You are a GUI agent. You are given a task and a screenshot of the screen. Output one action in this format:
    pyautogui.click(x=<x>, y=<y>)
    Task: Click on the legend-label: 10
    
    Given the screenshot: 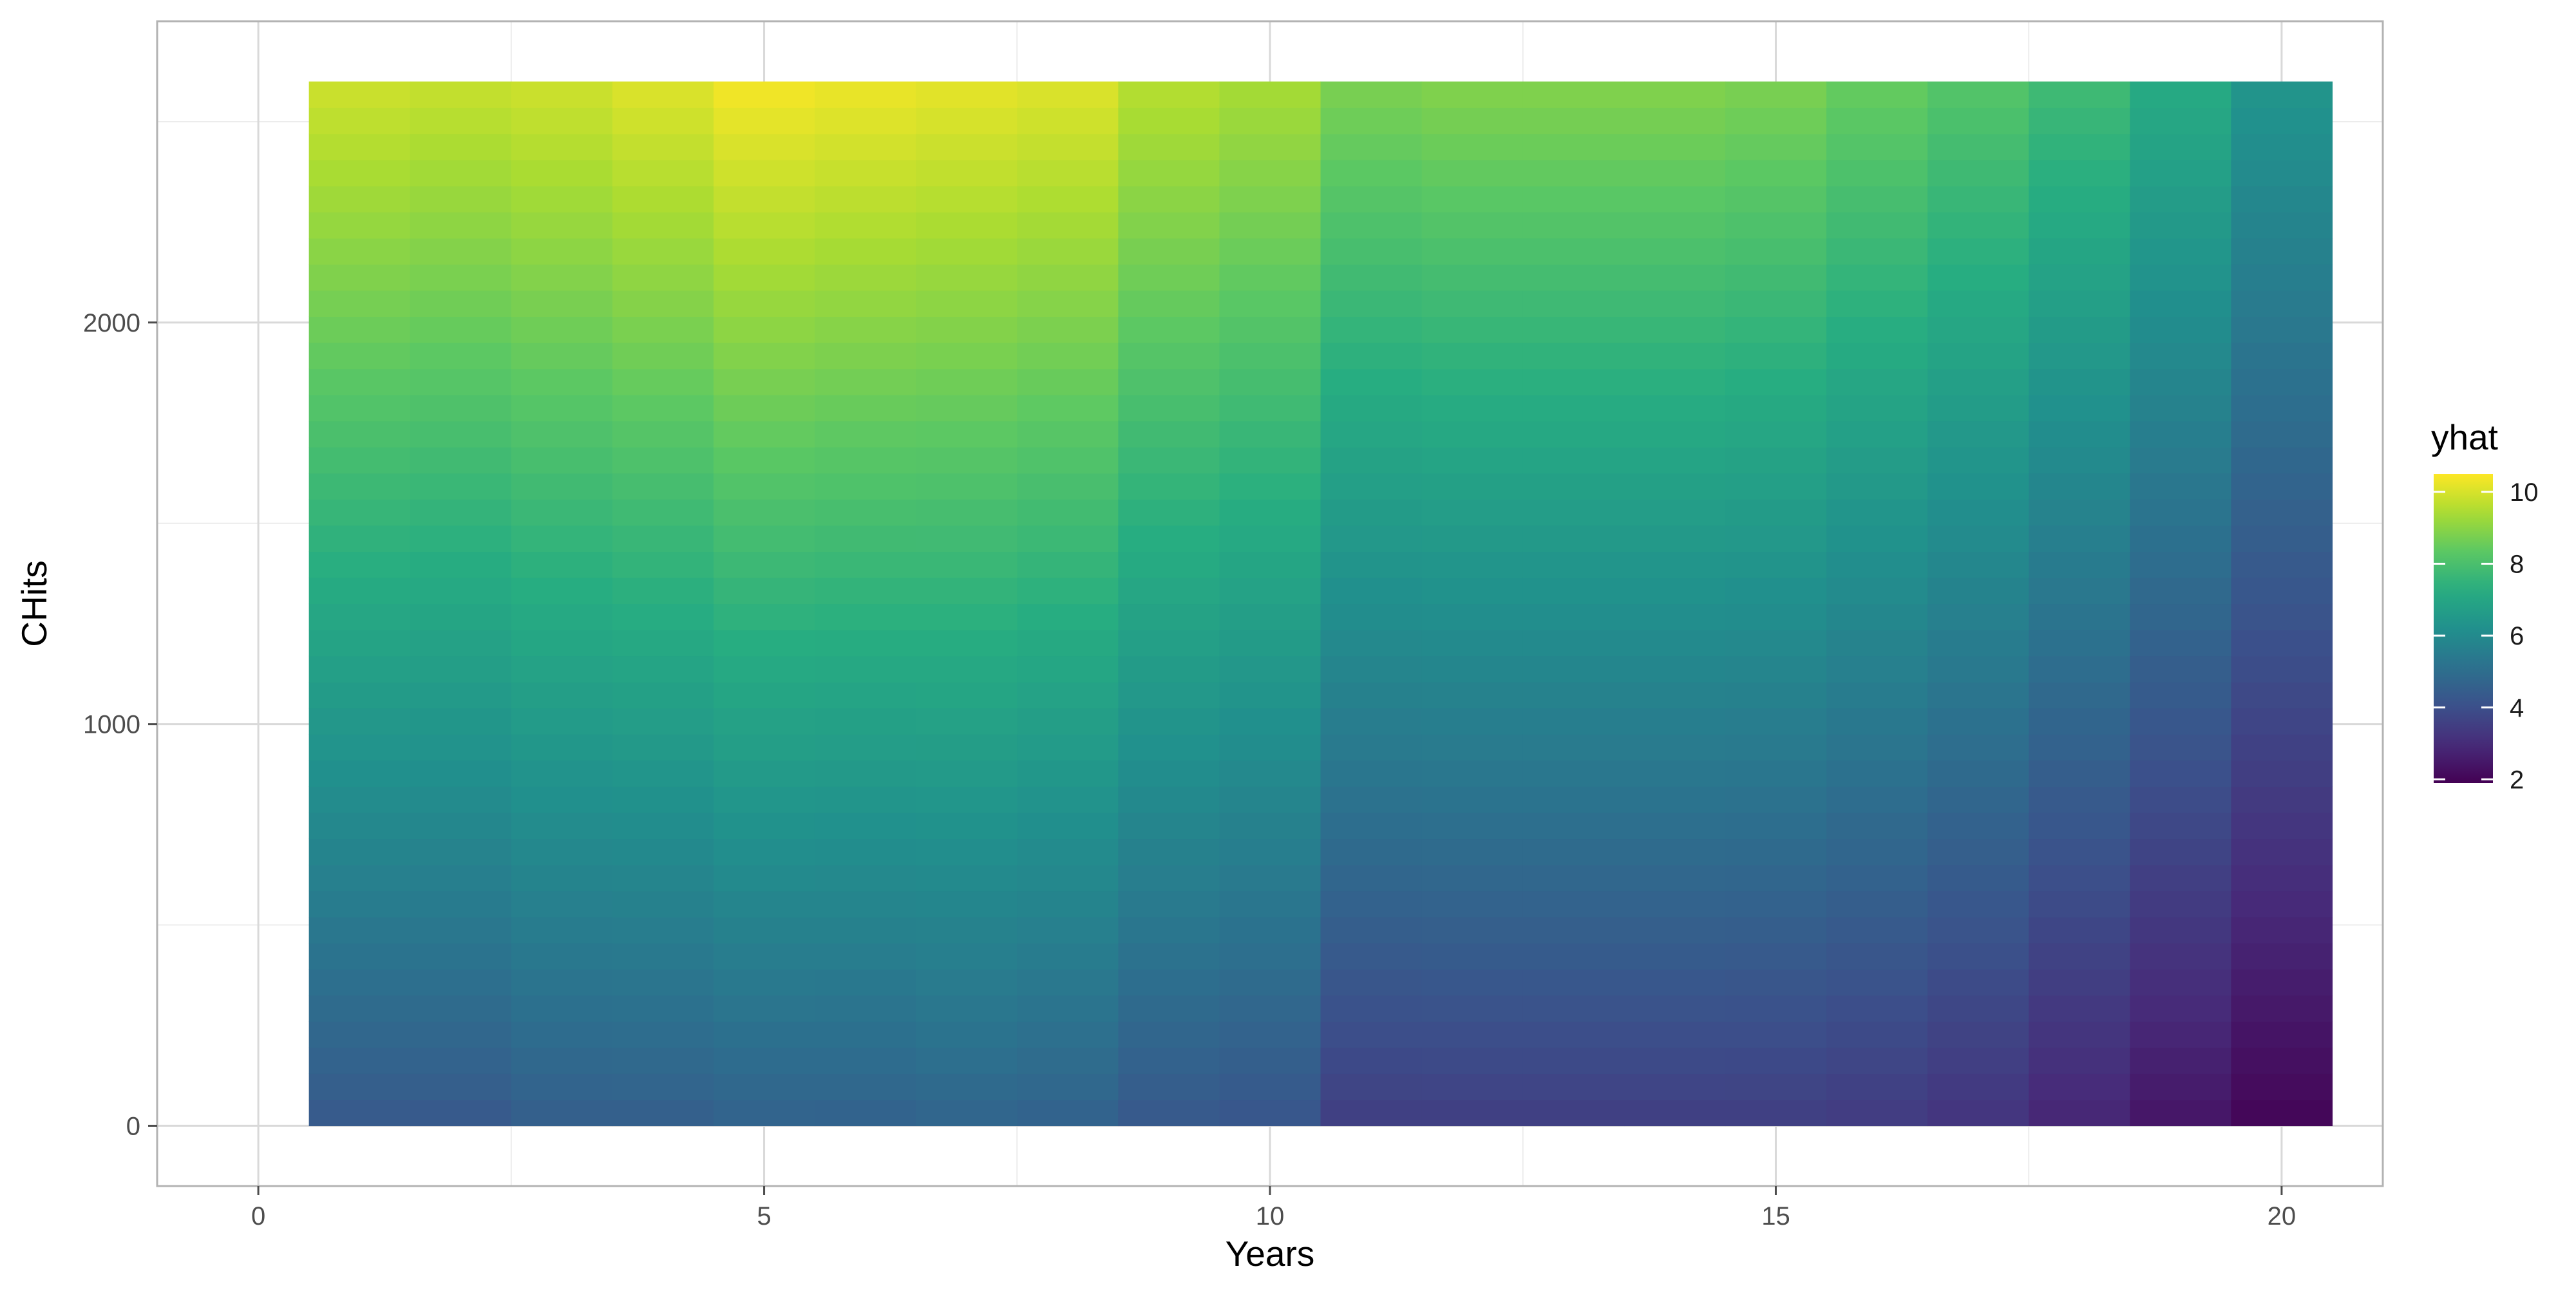 What is the action you would take?
    pyautogui.click(x=2524, y=492)
    